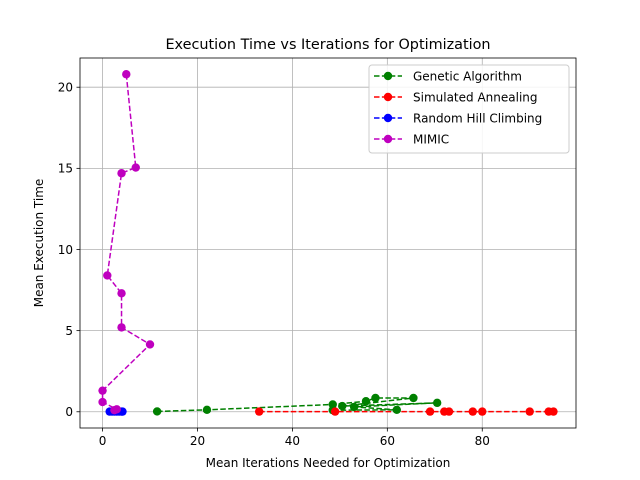 This screenshot has width=640, height=480. I want to click on legend-box, so click(469, 109).